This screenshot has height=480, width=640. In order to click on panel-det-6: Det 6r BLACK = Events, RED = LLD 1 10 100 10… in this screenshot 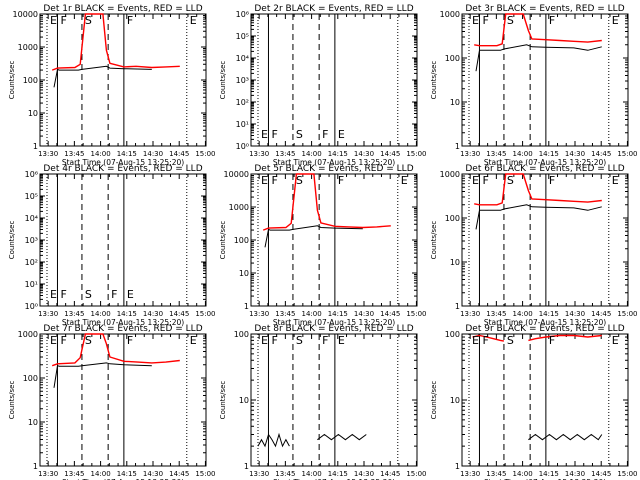, I will do `click(534, 245)`.